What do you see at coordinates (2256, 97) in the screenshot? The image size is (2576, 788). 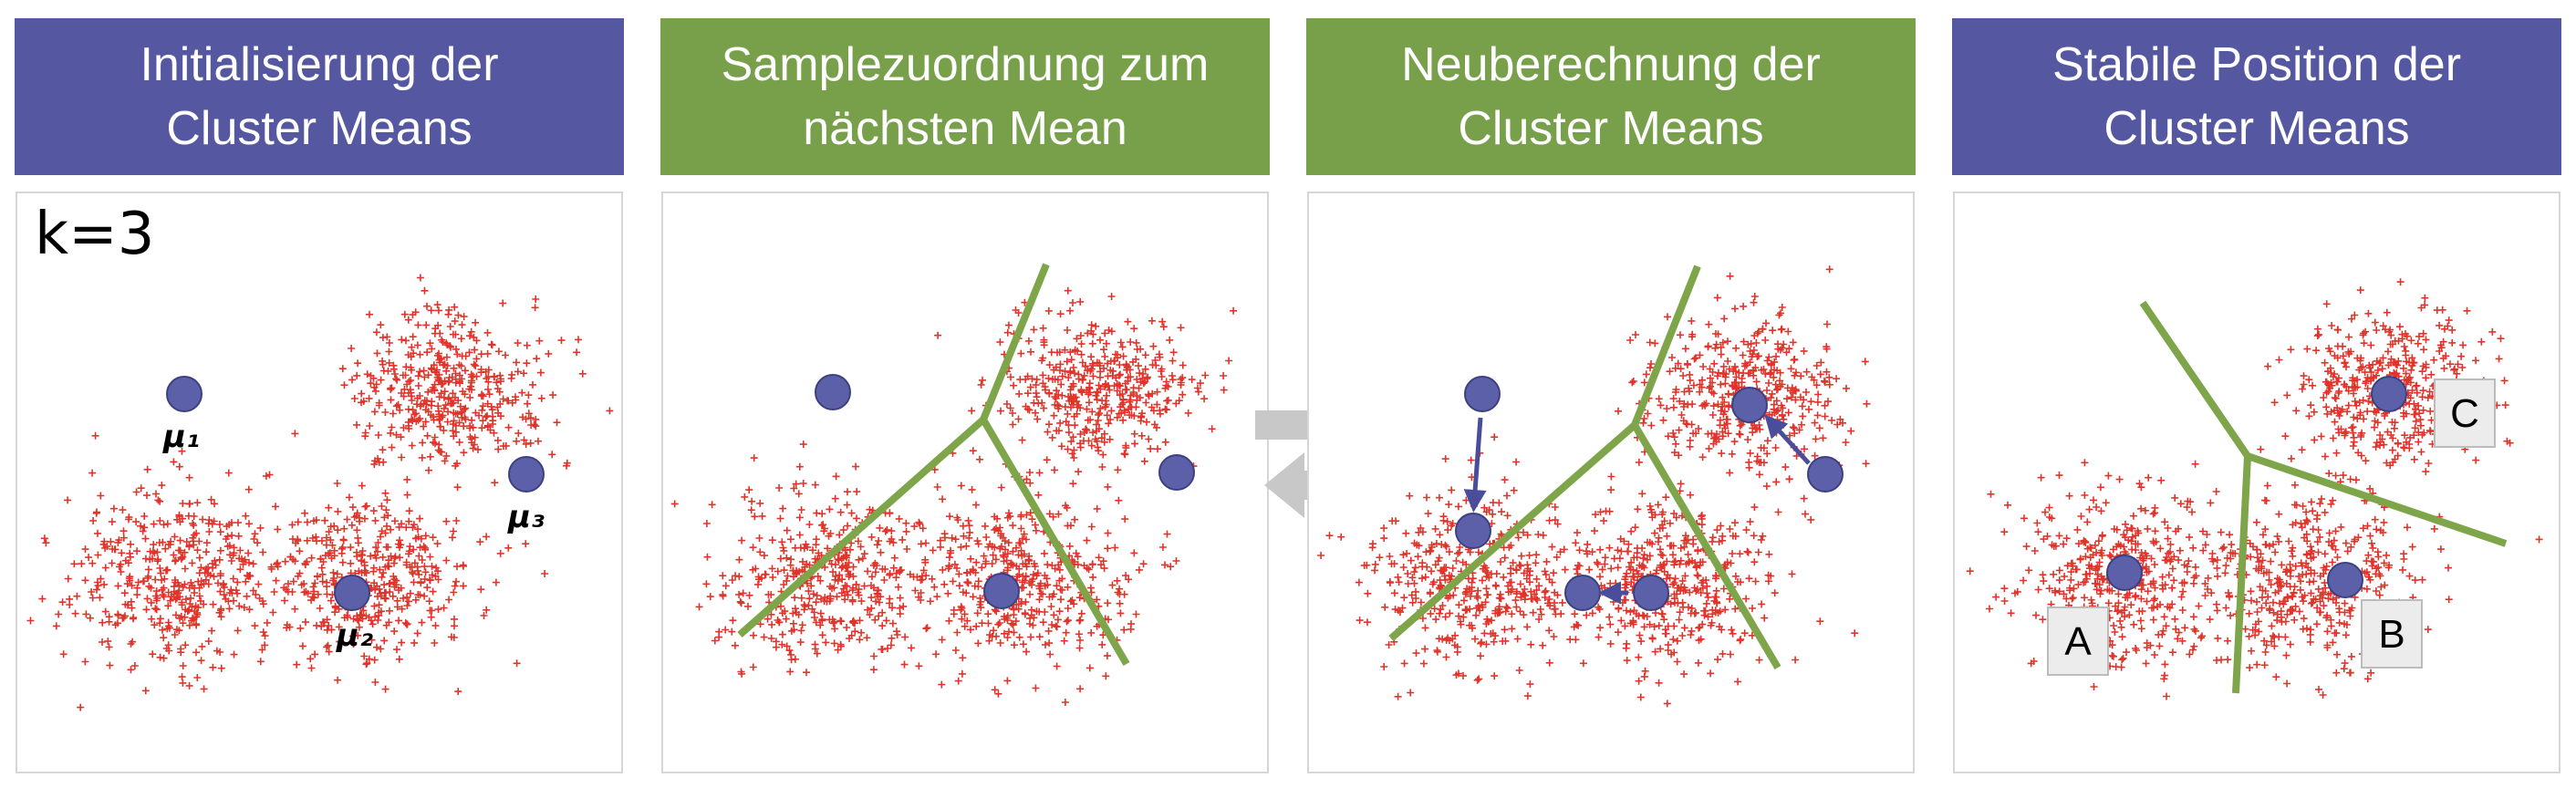 I see `step-4-header: Stabile Position der Cluster Means` at bounding box center [2256, 97].